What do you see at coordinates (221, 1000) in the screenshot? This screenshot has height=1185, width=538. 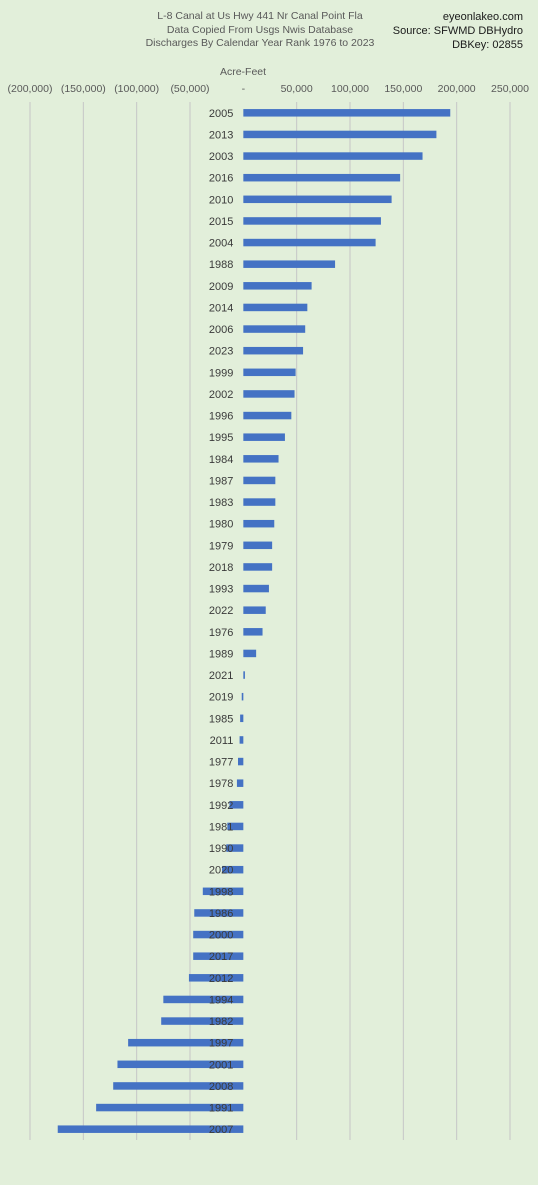 I see `category-label: 1994` at bounding box center [221, 1000].